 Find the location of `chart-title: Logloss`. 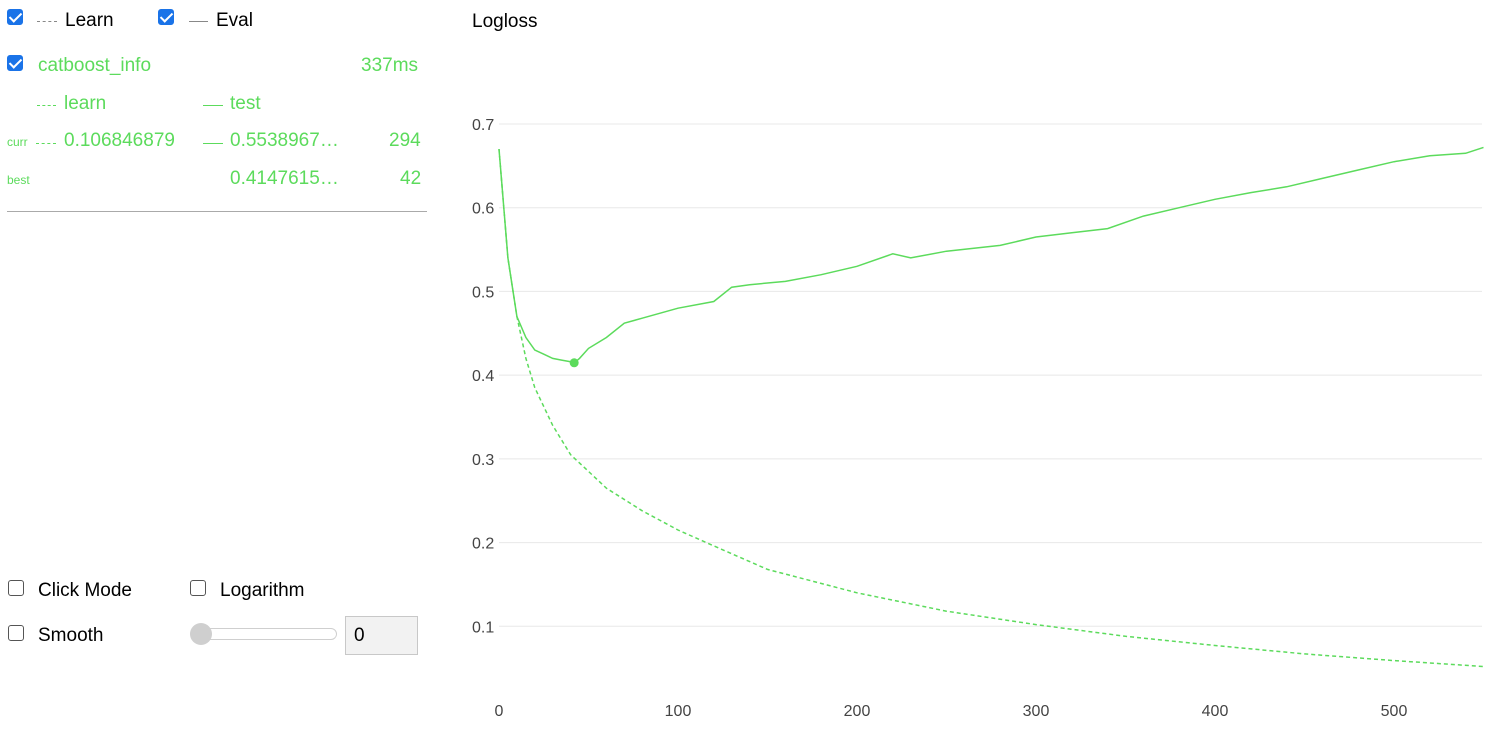

chart-title: Logloss is located at coordinates (505, 21).